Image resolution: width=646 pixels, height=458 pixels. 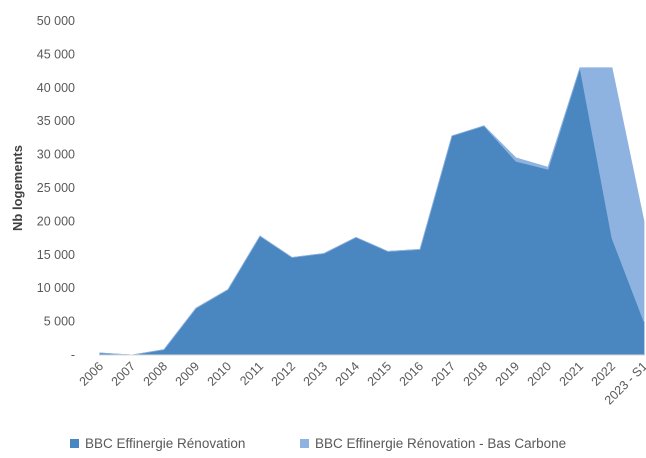 What do you see at coordinates (284, 374) in the screenshot?
I see `x-tick-label: 2012` at bounding box center [284, 374].